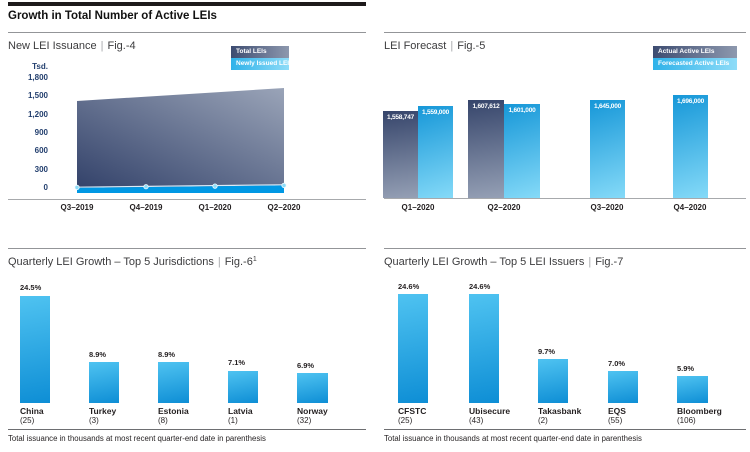 This screenshot has width=750, height=452. Describe the element at coordinates (306, 365) in the screenshot. I see `pct-label-norway: 6.9%` at that location.